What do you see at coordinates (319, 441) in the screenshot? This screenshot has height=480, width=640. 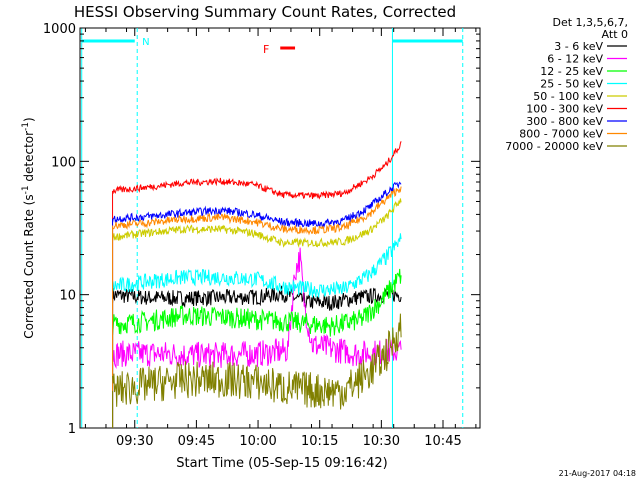 I see `x-tick-label: 10:15` at bounding box center [319, 441].